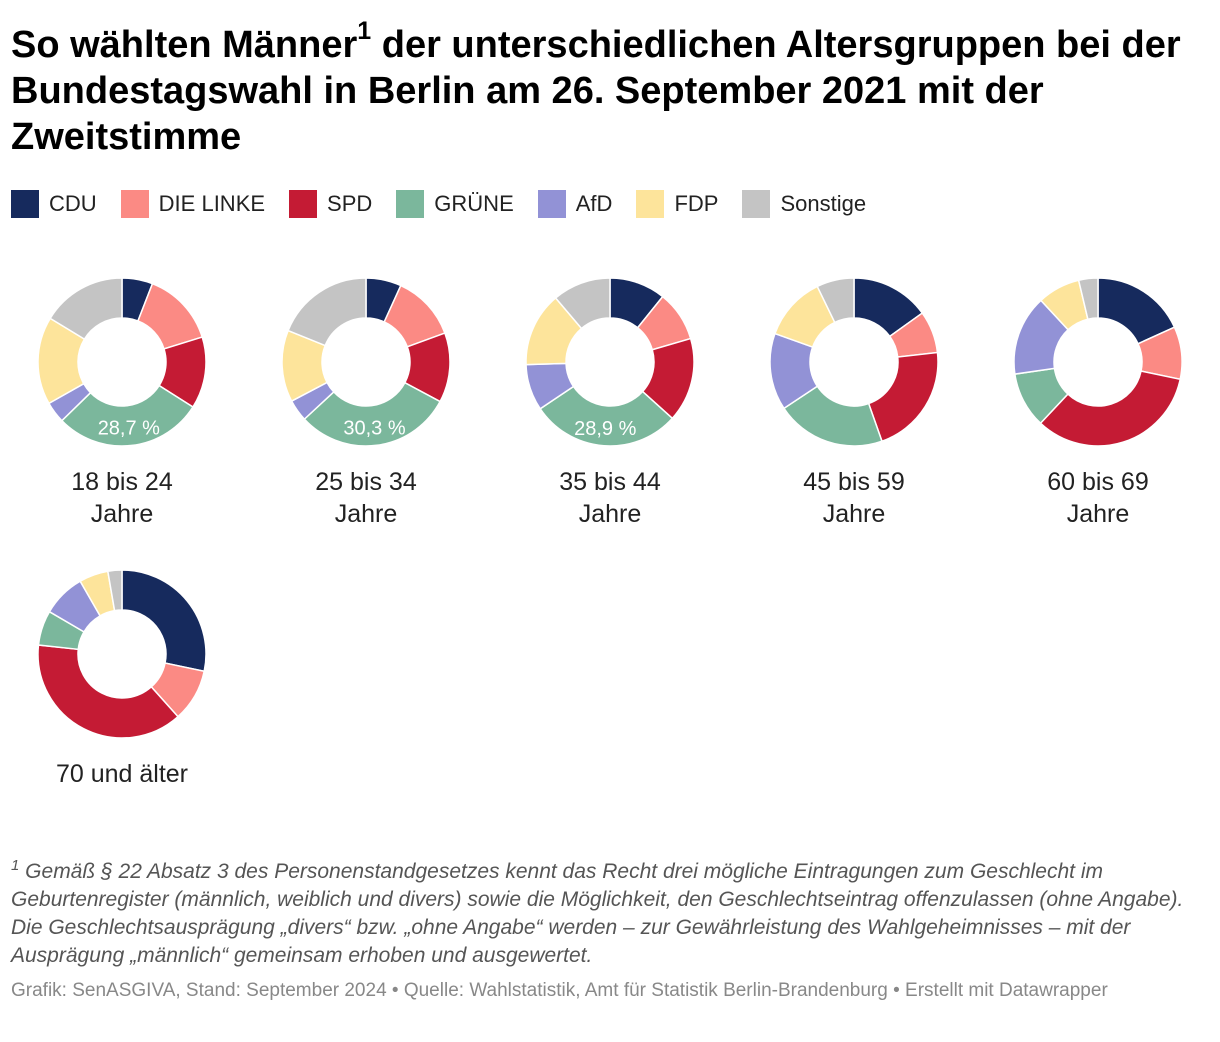  I want to click on title-text: So wählten Männer, so click(184, 45).